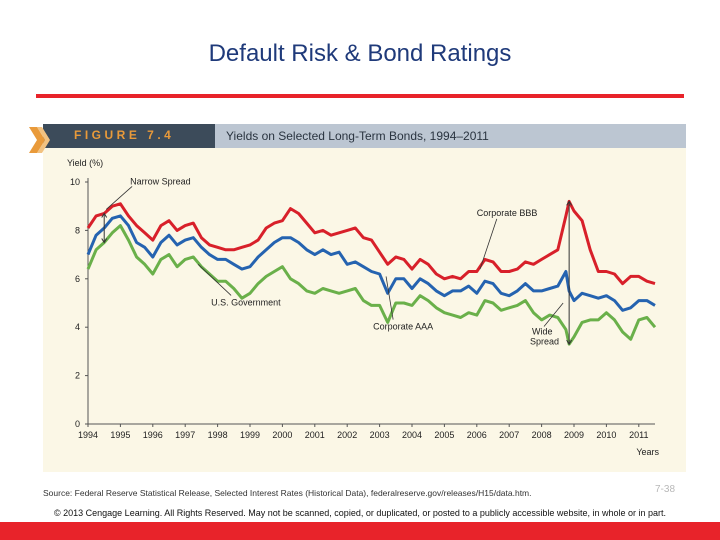 This screenshot has width=720, height=540. I want to click on annotation-corporate-aaa: Corporate AAA, so click(403, 327).